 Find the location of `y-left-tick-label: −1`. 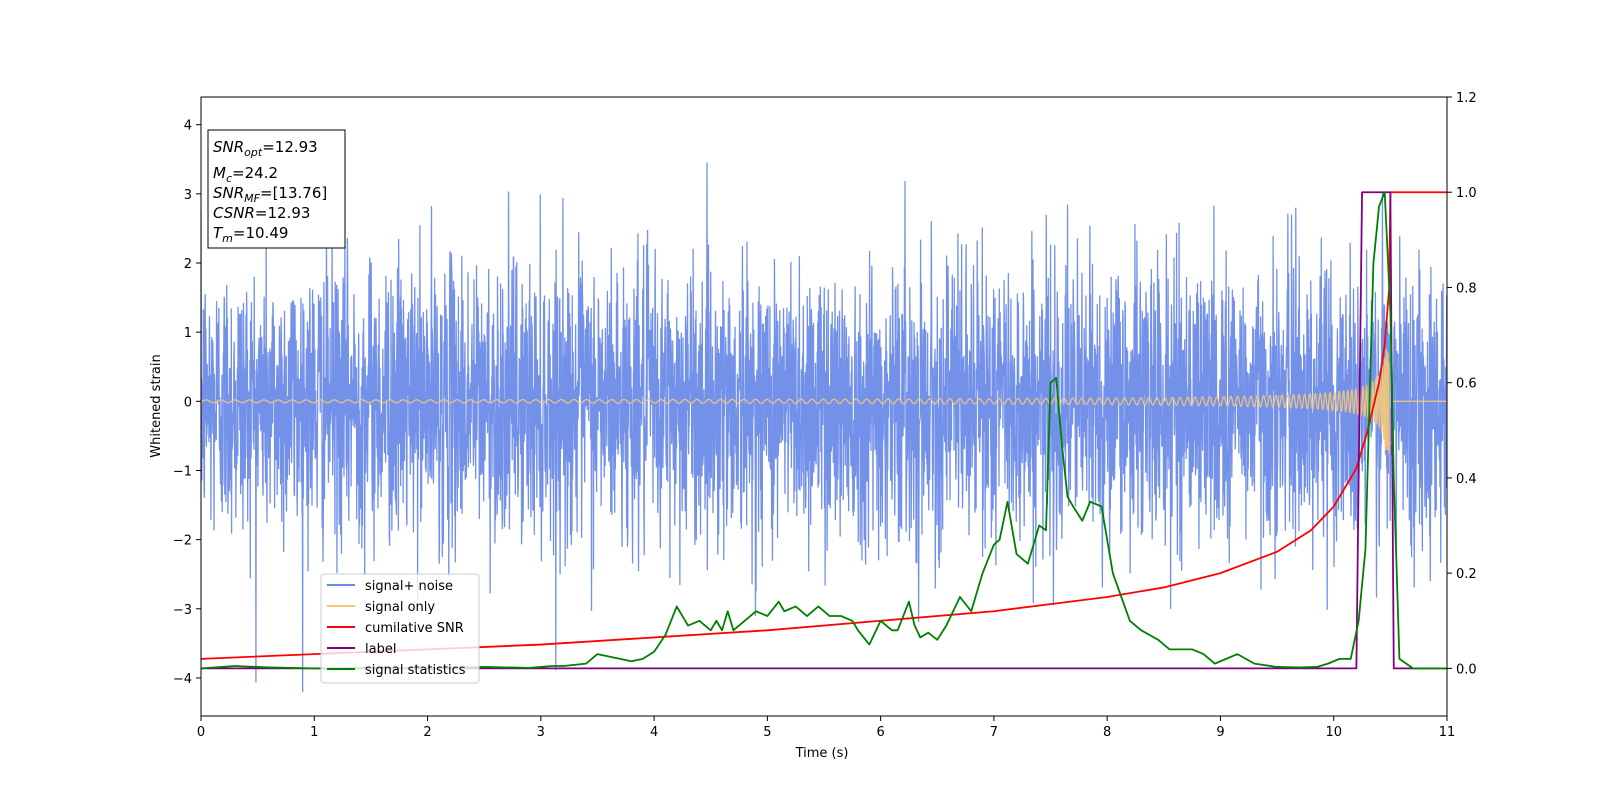

y-left-tick-label: −1 is located at coordinates (182, 471).